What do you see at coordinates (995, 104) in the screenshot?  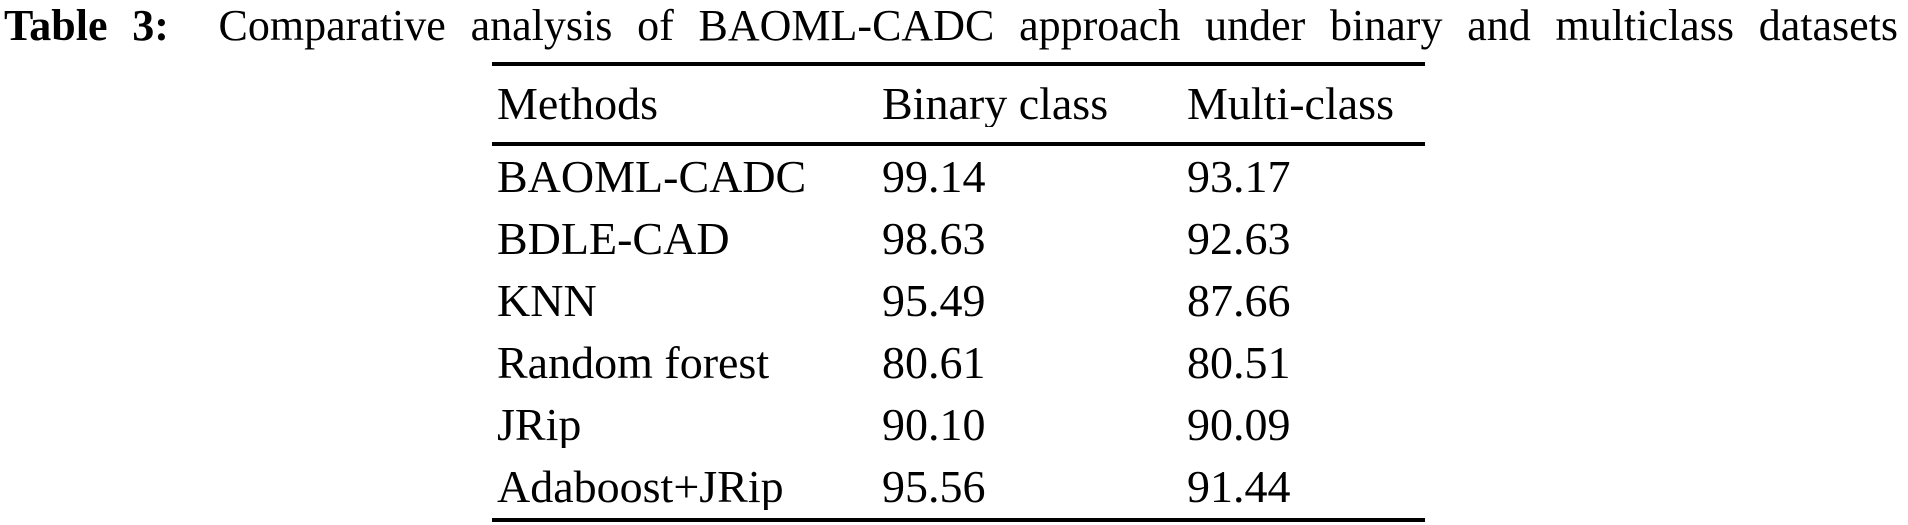 I see `column-header-binary-class: Binary class` at bounding box center [995, 104].